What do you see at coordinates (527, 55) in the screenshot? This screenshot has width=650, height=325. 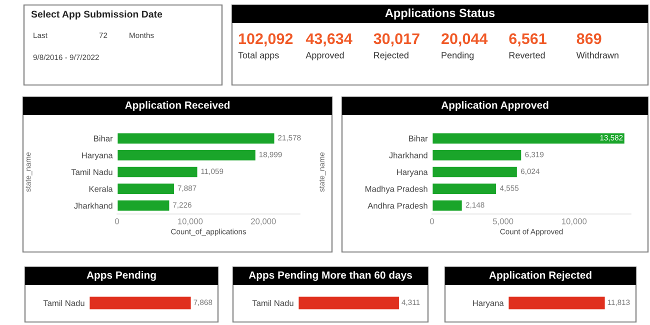 I see `category-label: Reverted` at bounding box center [527, 55].